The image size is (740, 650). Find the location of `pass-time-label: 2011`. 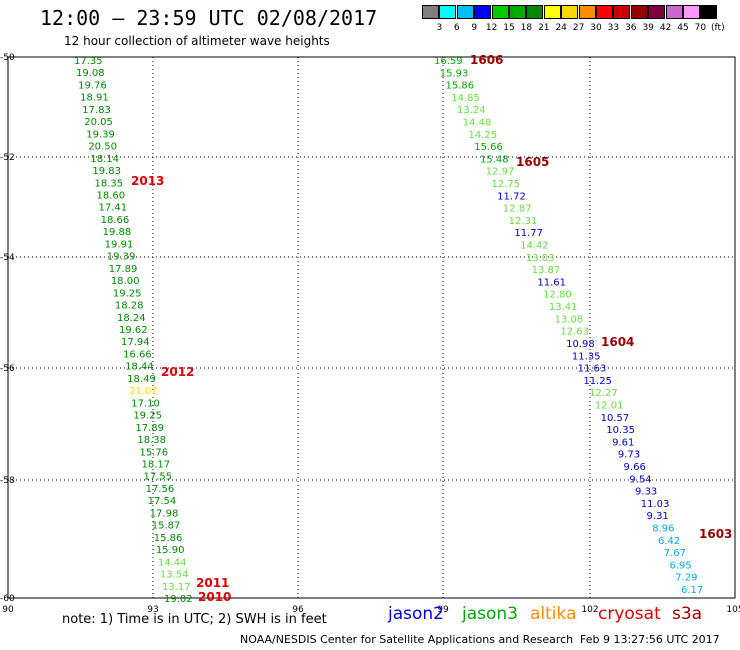

pass-time-label: 2011 is located at coordinates (212, 583).